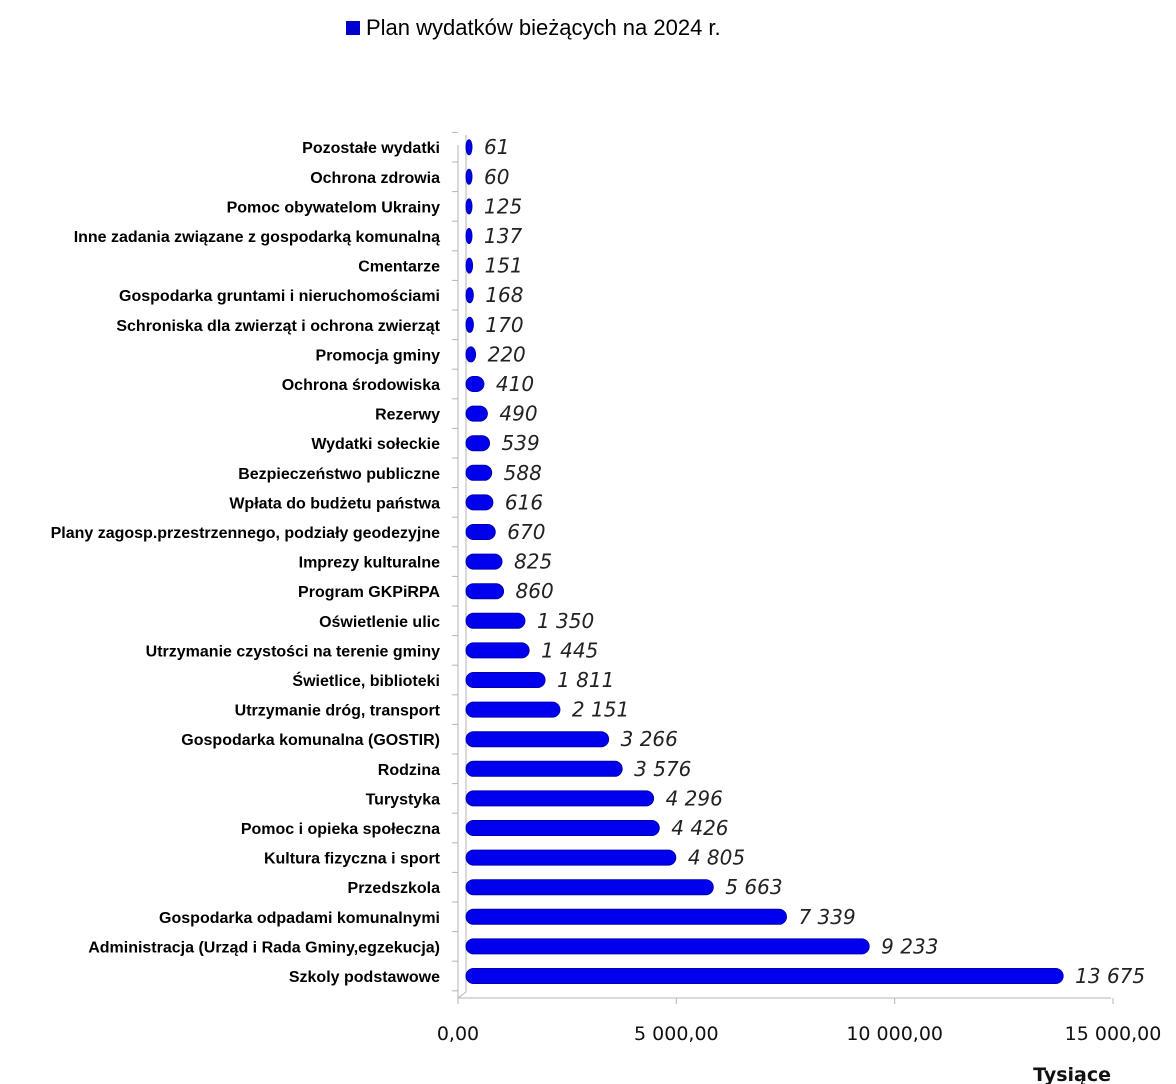  Describe the element at coordinates (565, 621) in the screenshot. I see `data-label: 1 350` at that location.